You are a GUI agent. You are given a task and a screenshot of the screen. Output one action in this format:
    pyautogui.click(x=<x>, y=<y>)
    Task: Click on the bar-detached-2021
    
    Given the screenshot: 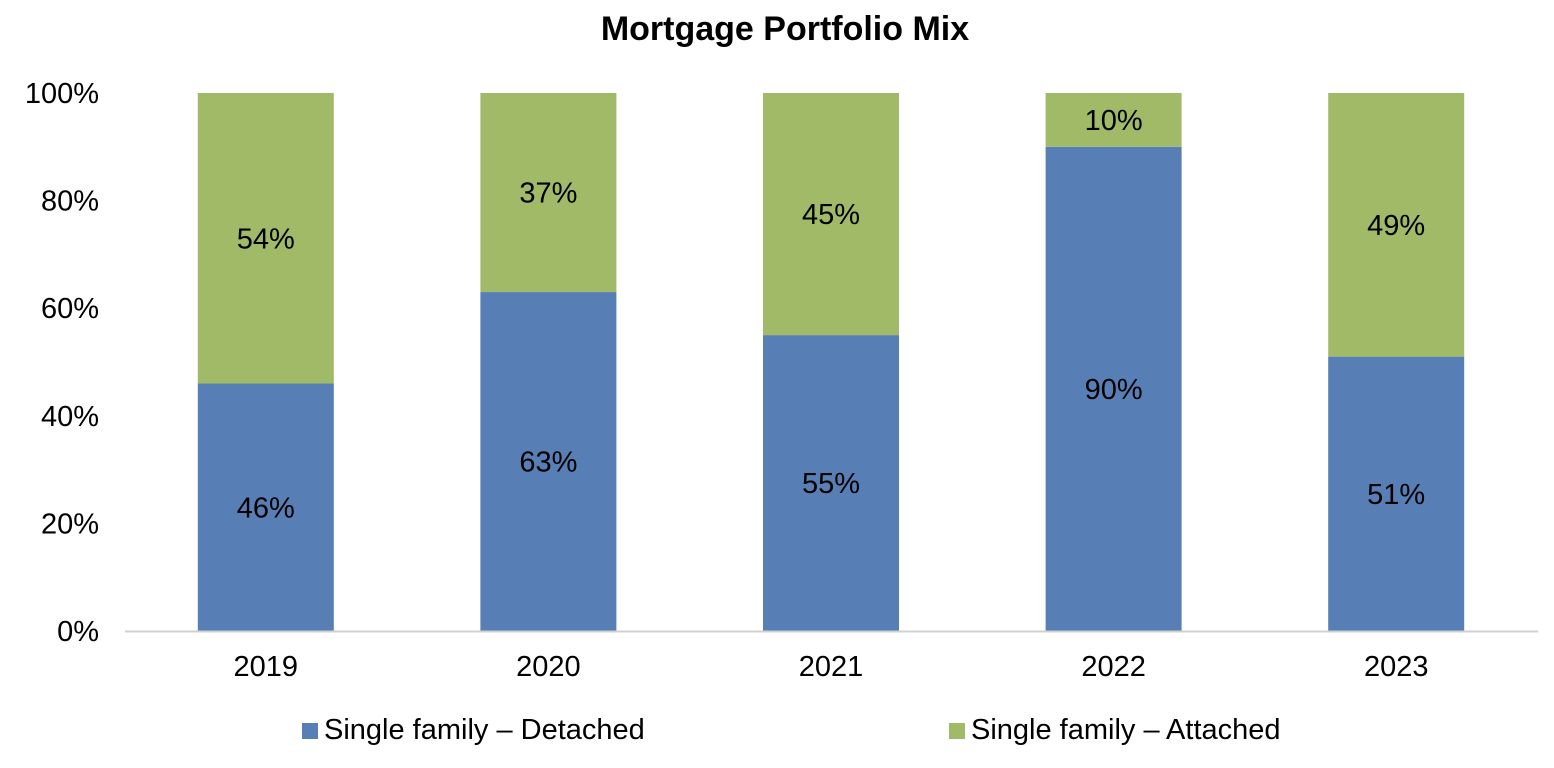 What is the action you would take?
    pyautogui.click(x=831, y=483)
    